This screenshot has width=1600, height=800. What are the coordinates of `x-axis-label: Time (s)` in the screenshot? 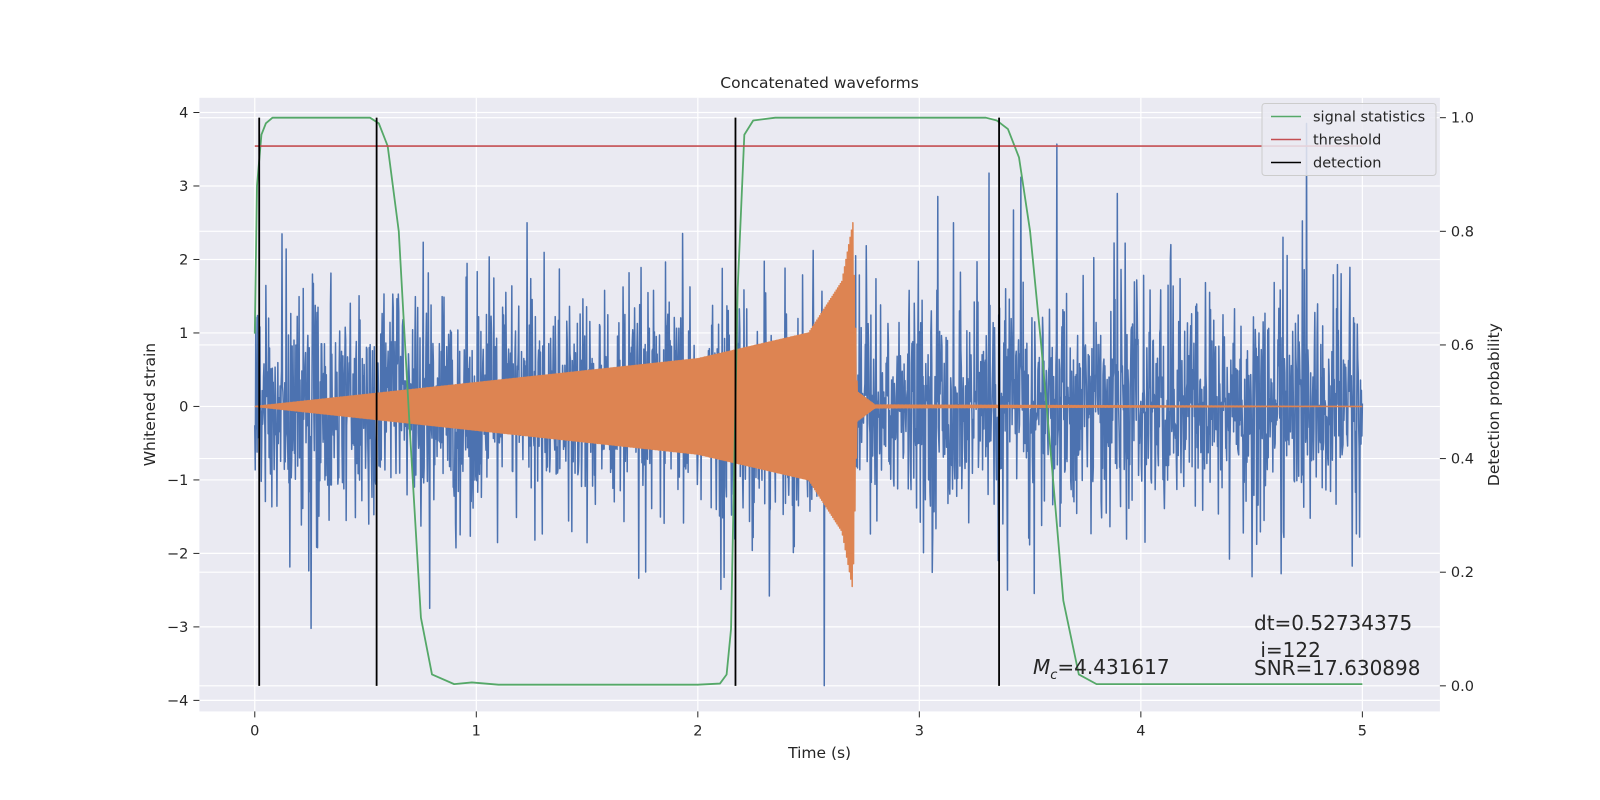 It's located at (819, 753).